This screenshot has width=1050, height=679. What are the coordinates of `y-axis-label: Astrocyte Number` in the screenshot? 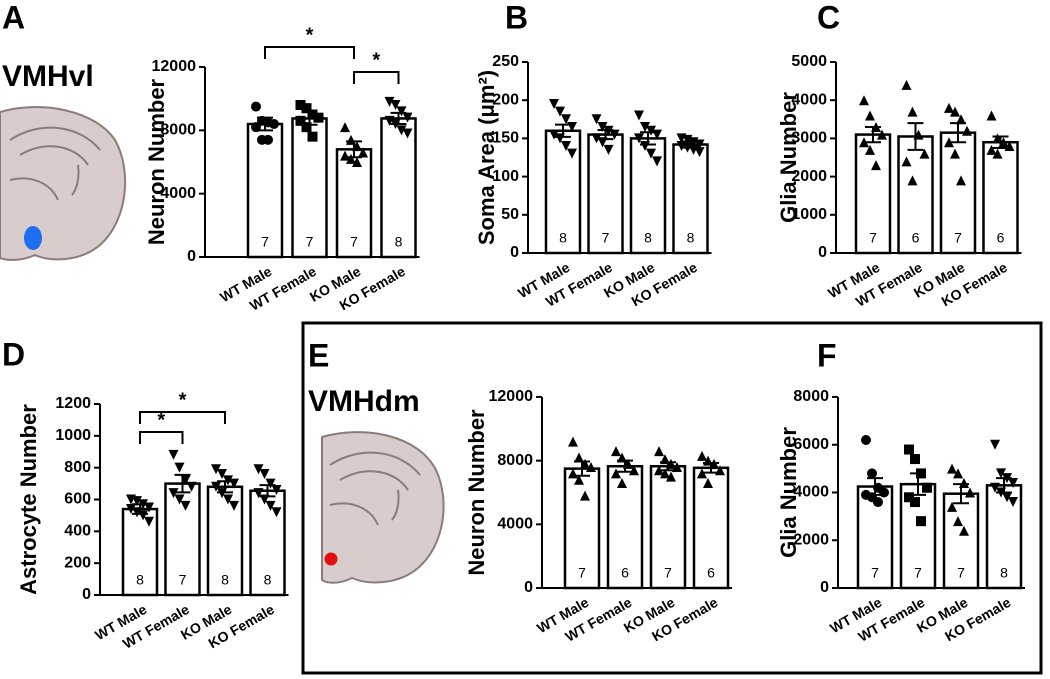 It's located at (28, 499).